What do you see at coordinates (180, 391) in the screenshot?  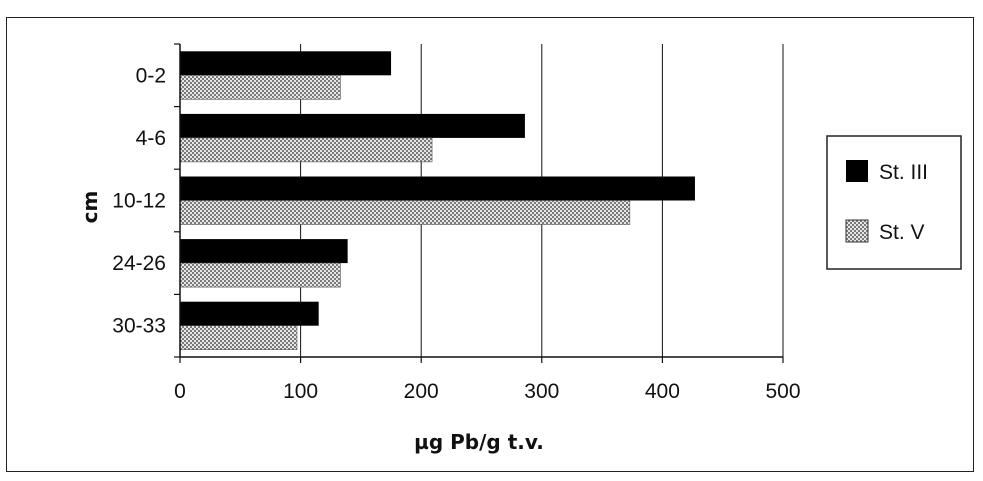 I see `x-tick-label: 0` at bounding box center [180, 391].